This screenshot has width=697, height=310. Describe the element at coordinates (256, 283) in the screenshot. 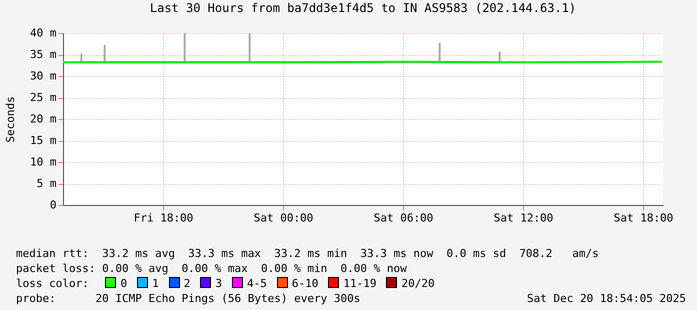

I see `text: 4-5` at that location.